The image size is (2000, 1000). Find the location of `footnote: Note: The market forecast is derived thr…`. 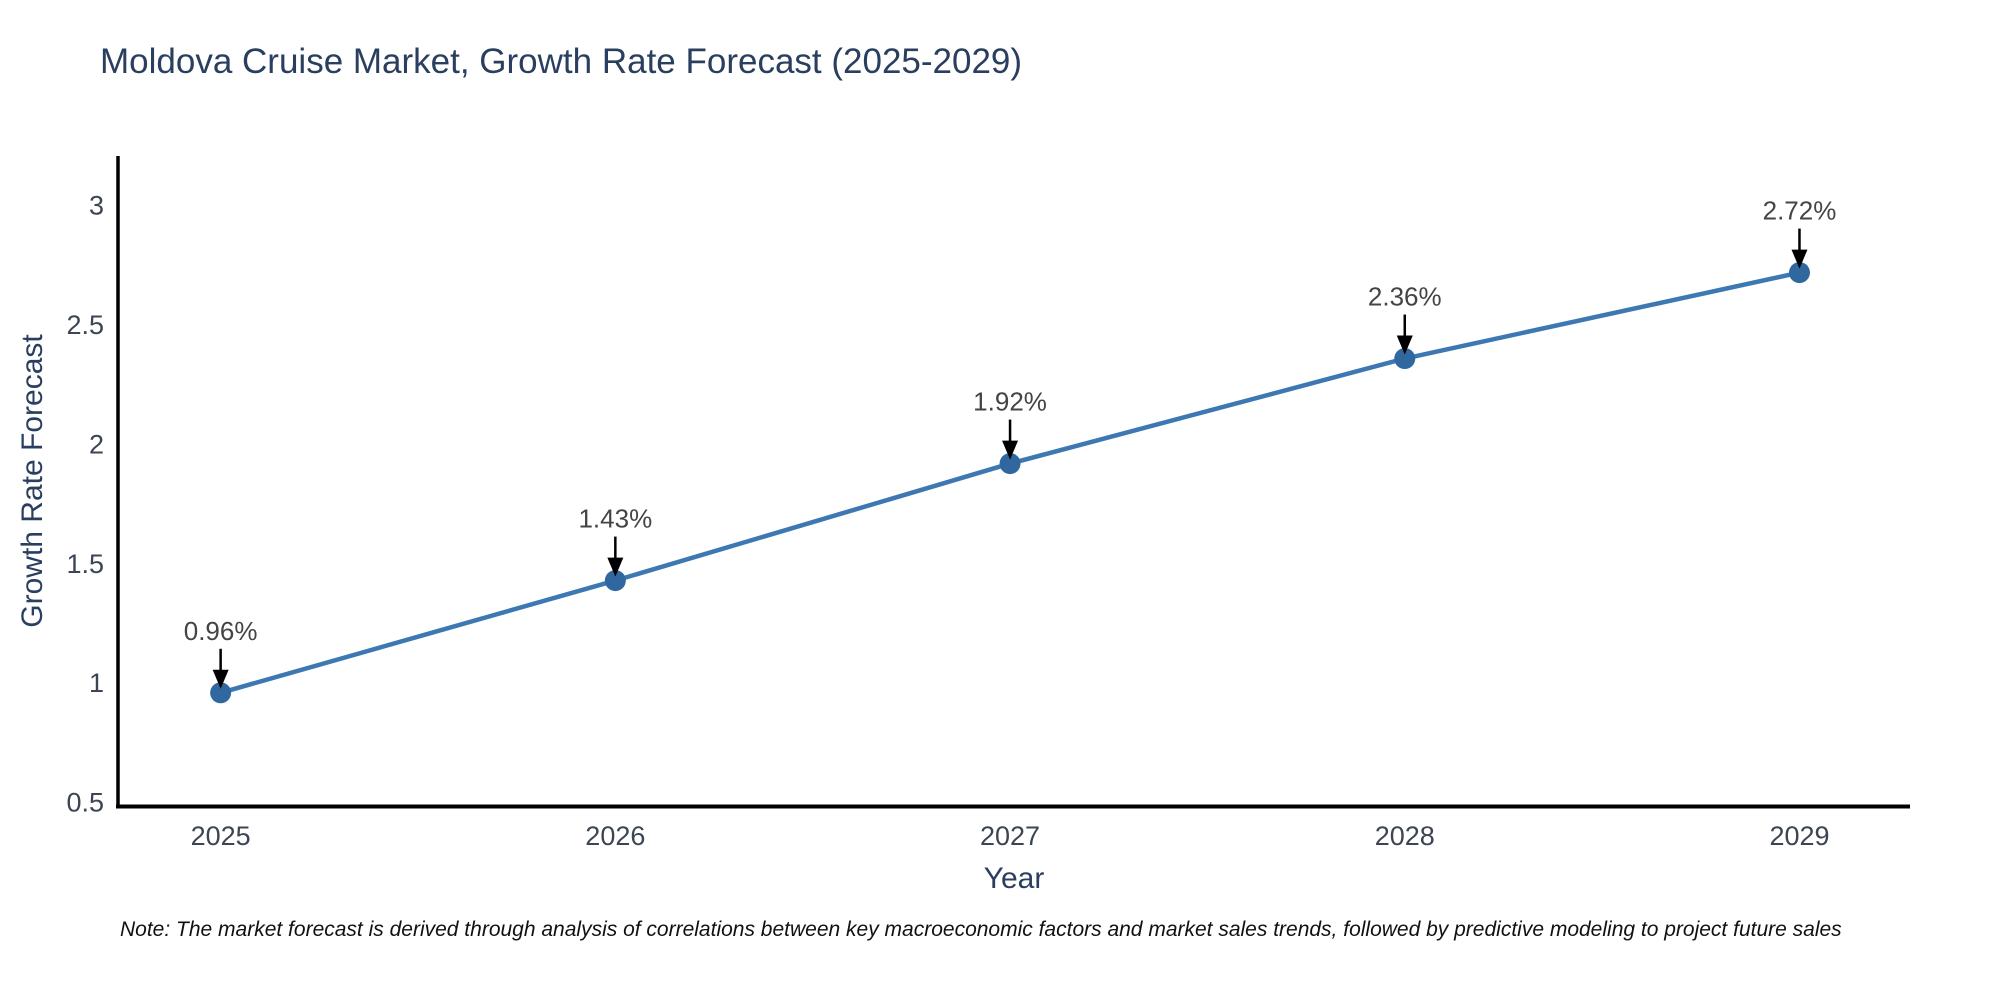

footnote: Note: The market forecast is derived thr… is located at coordinates (981, 929).